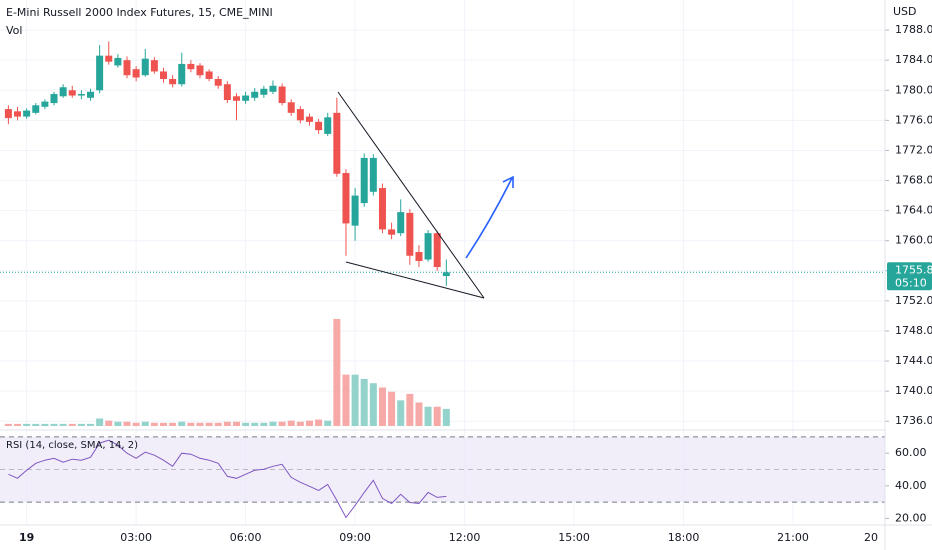 Image resolution: width=932 pixels, height=550 pixels. Describe the element at coordinates (905, 11) in the screenshot. I see `currency-label: USD` at that location.